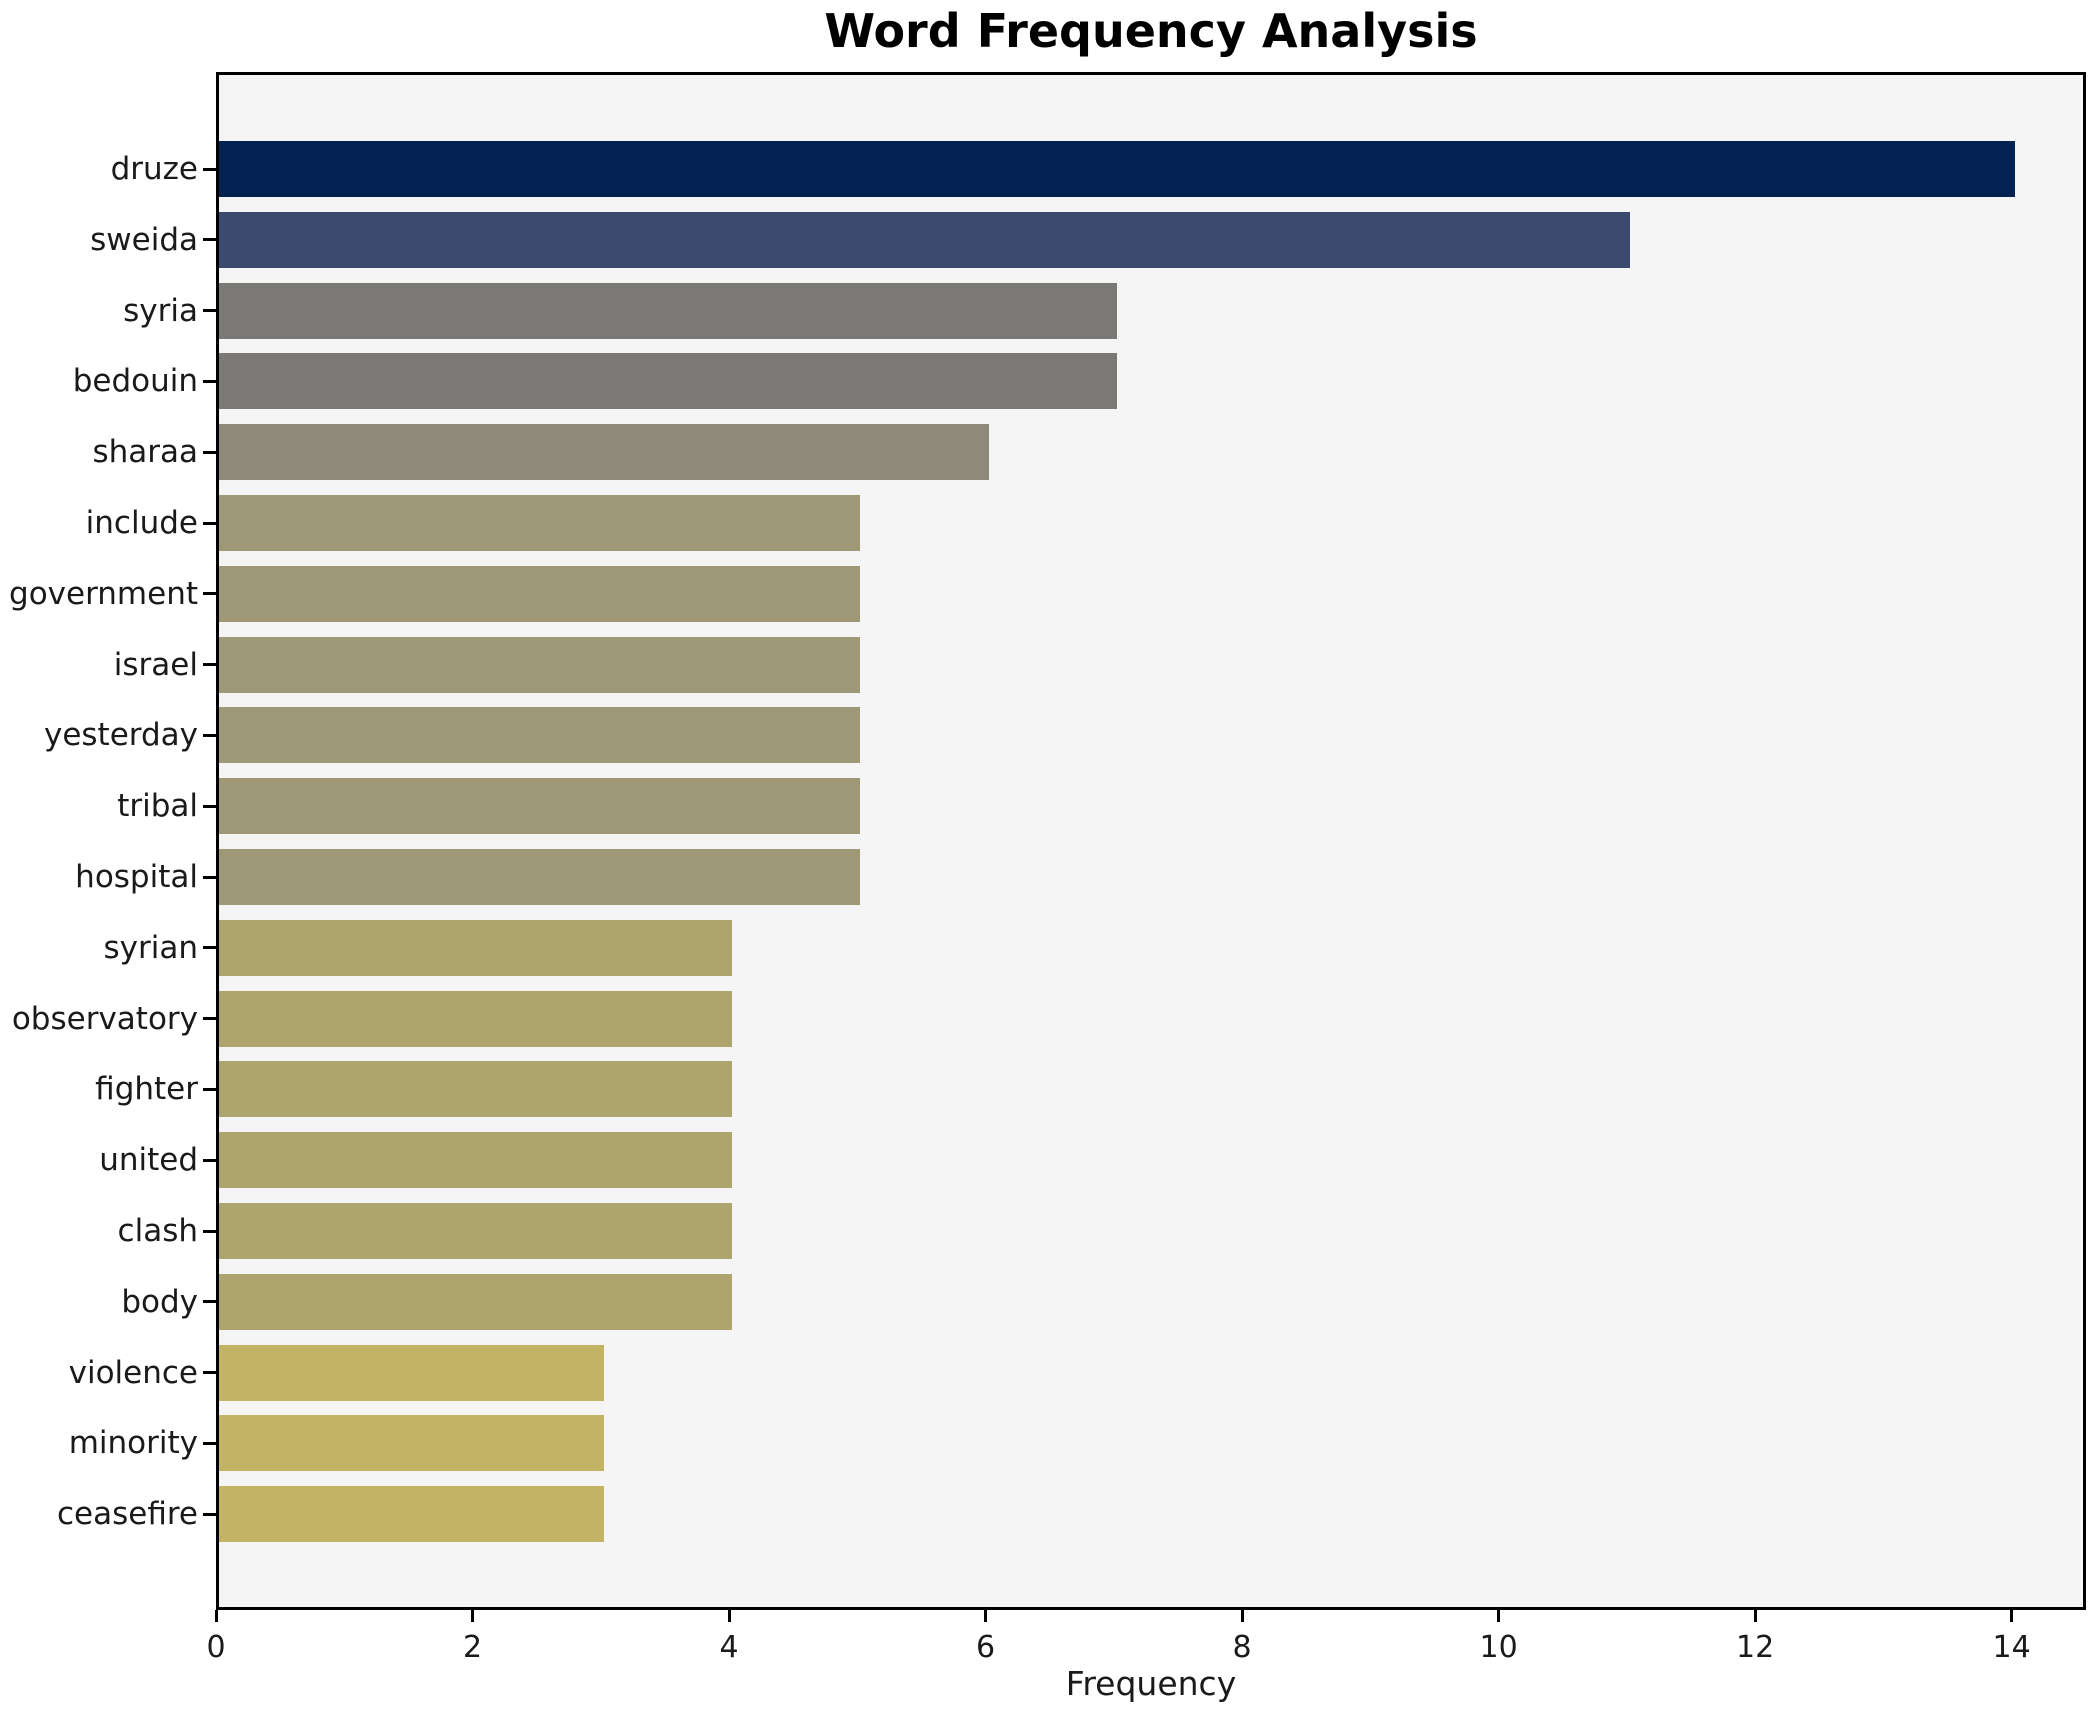  Describe the element at coordinates (135, 381) in the screenshot. I see `y-tick-label-bedouin: bedouin` at that location.